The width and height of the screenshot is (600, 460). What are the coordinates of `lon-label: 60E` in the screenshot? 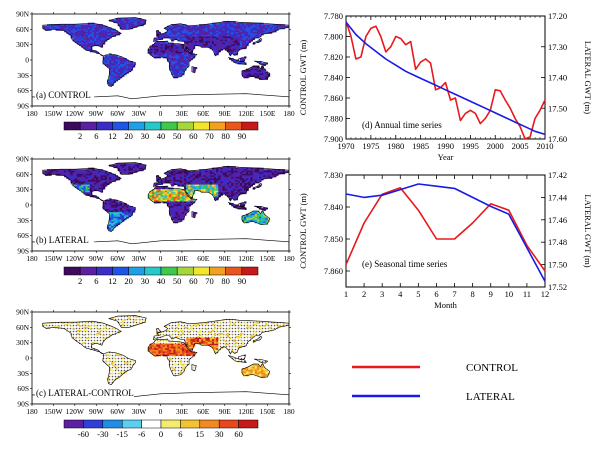 It's located at (203, 113).